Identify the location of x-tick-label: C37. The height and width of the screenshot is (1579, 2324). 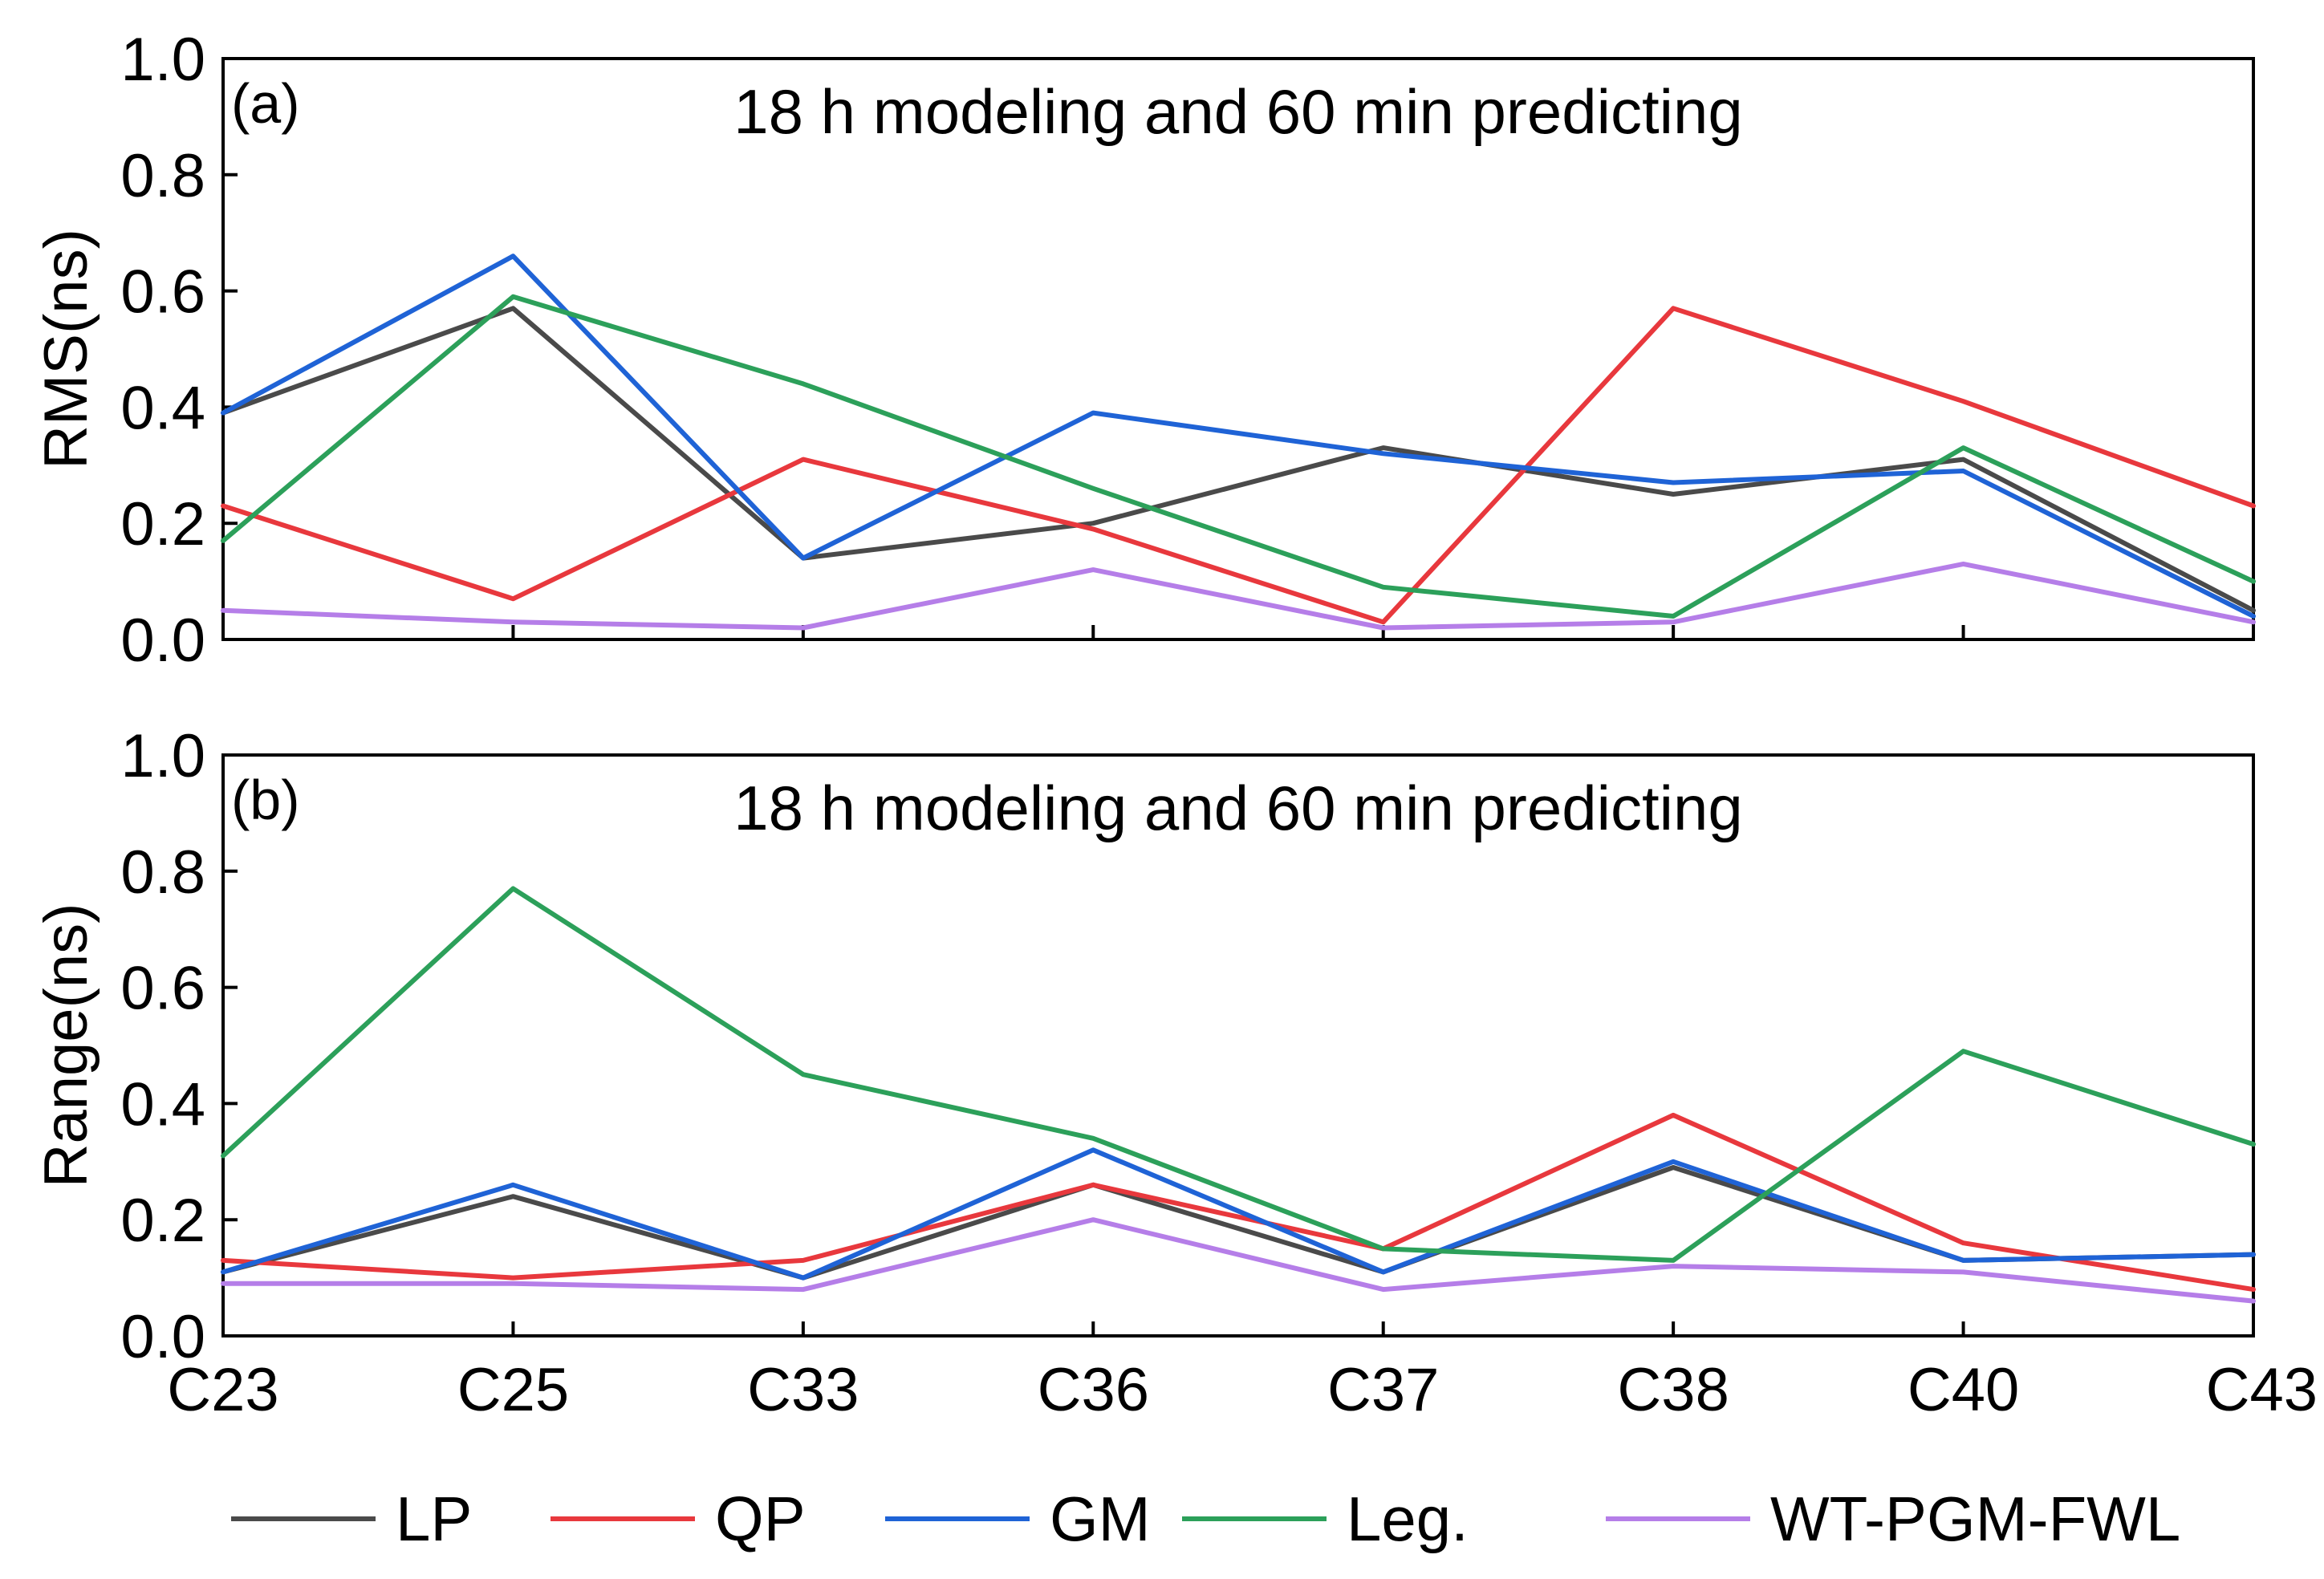
(1383, 1390).